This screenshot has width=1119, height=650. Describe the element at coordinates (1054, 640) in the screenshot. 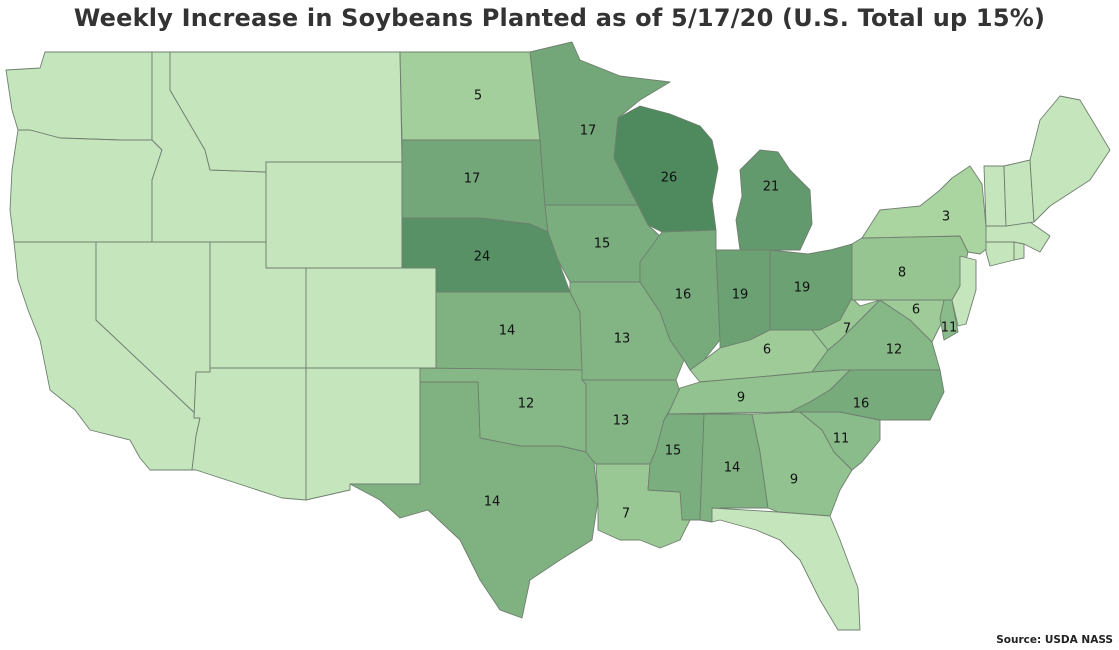

I see `source-note: Source: USDA NASS` at that location.